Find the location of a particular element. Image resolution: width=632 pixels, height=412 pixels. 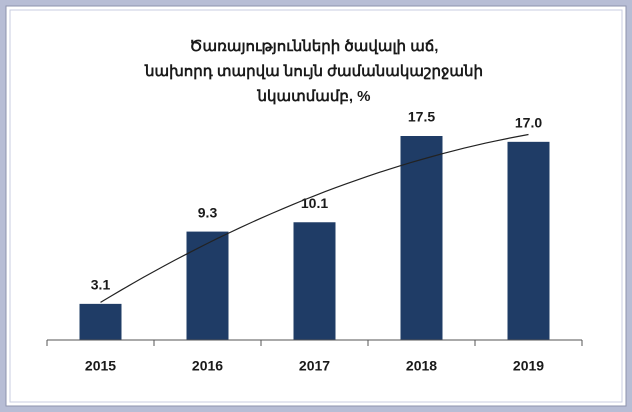

chart-title: նախորդ տարվա նույն ժամանակաշրջանի is located at coordinates (313, 71).